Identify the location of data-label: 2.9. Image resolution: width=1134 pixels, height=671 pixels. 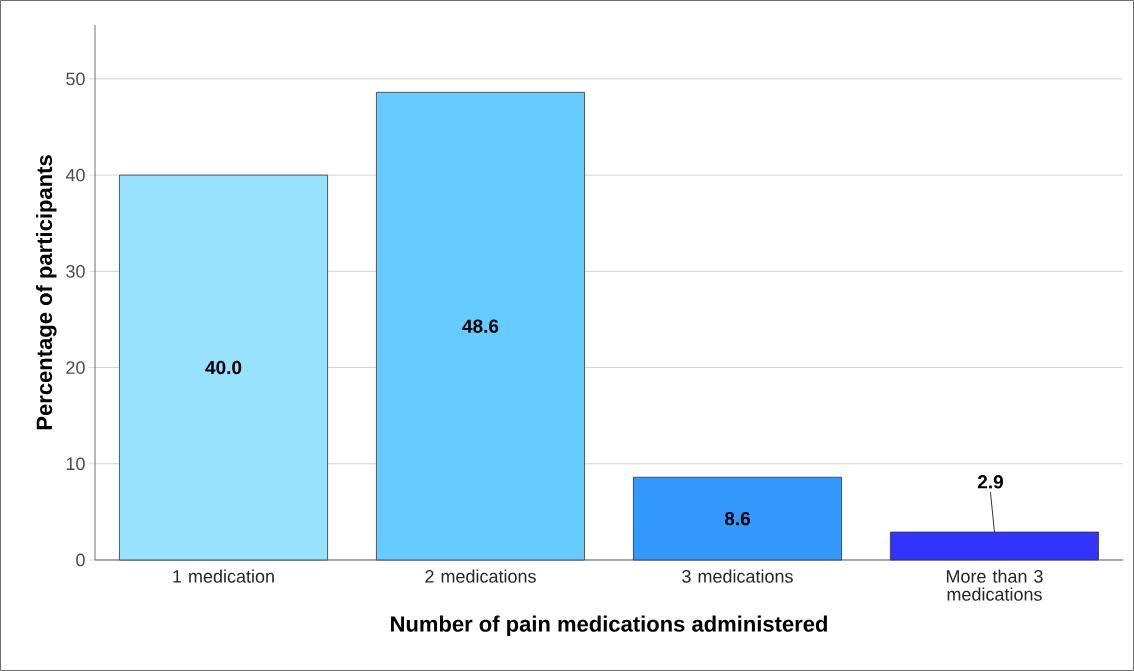
(990, 482).